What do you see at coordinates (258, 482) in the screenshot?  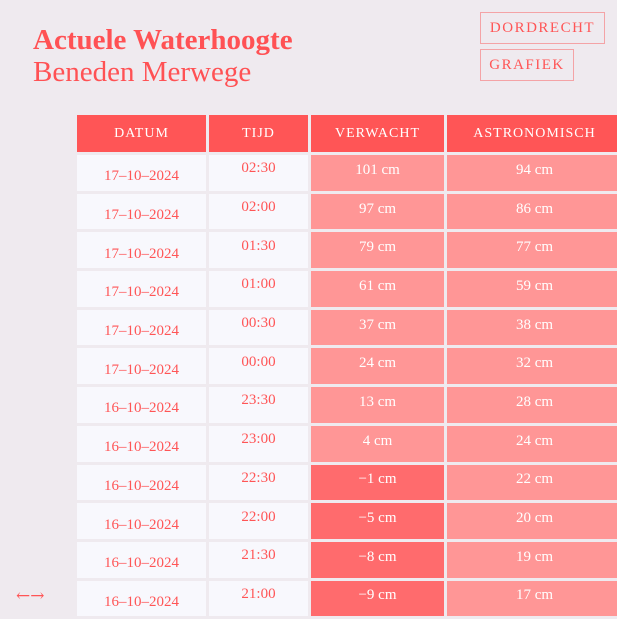 I see `time-cell: 22:30` at bounding box center [258, 482].